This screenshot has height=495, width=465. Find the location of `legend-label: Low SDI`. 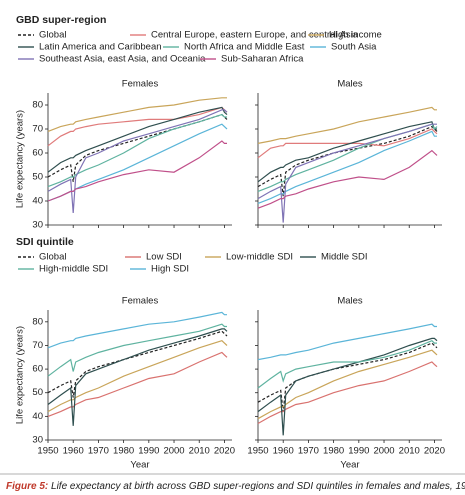

legend-label: Low SDI is located at coordinates (164, 257).